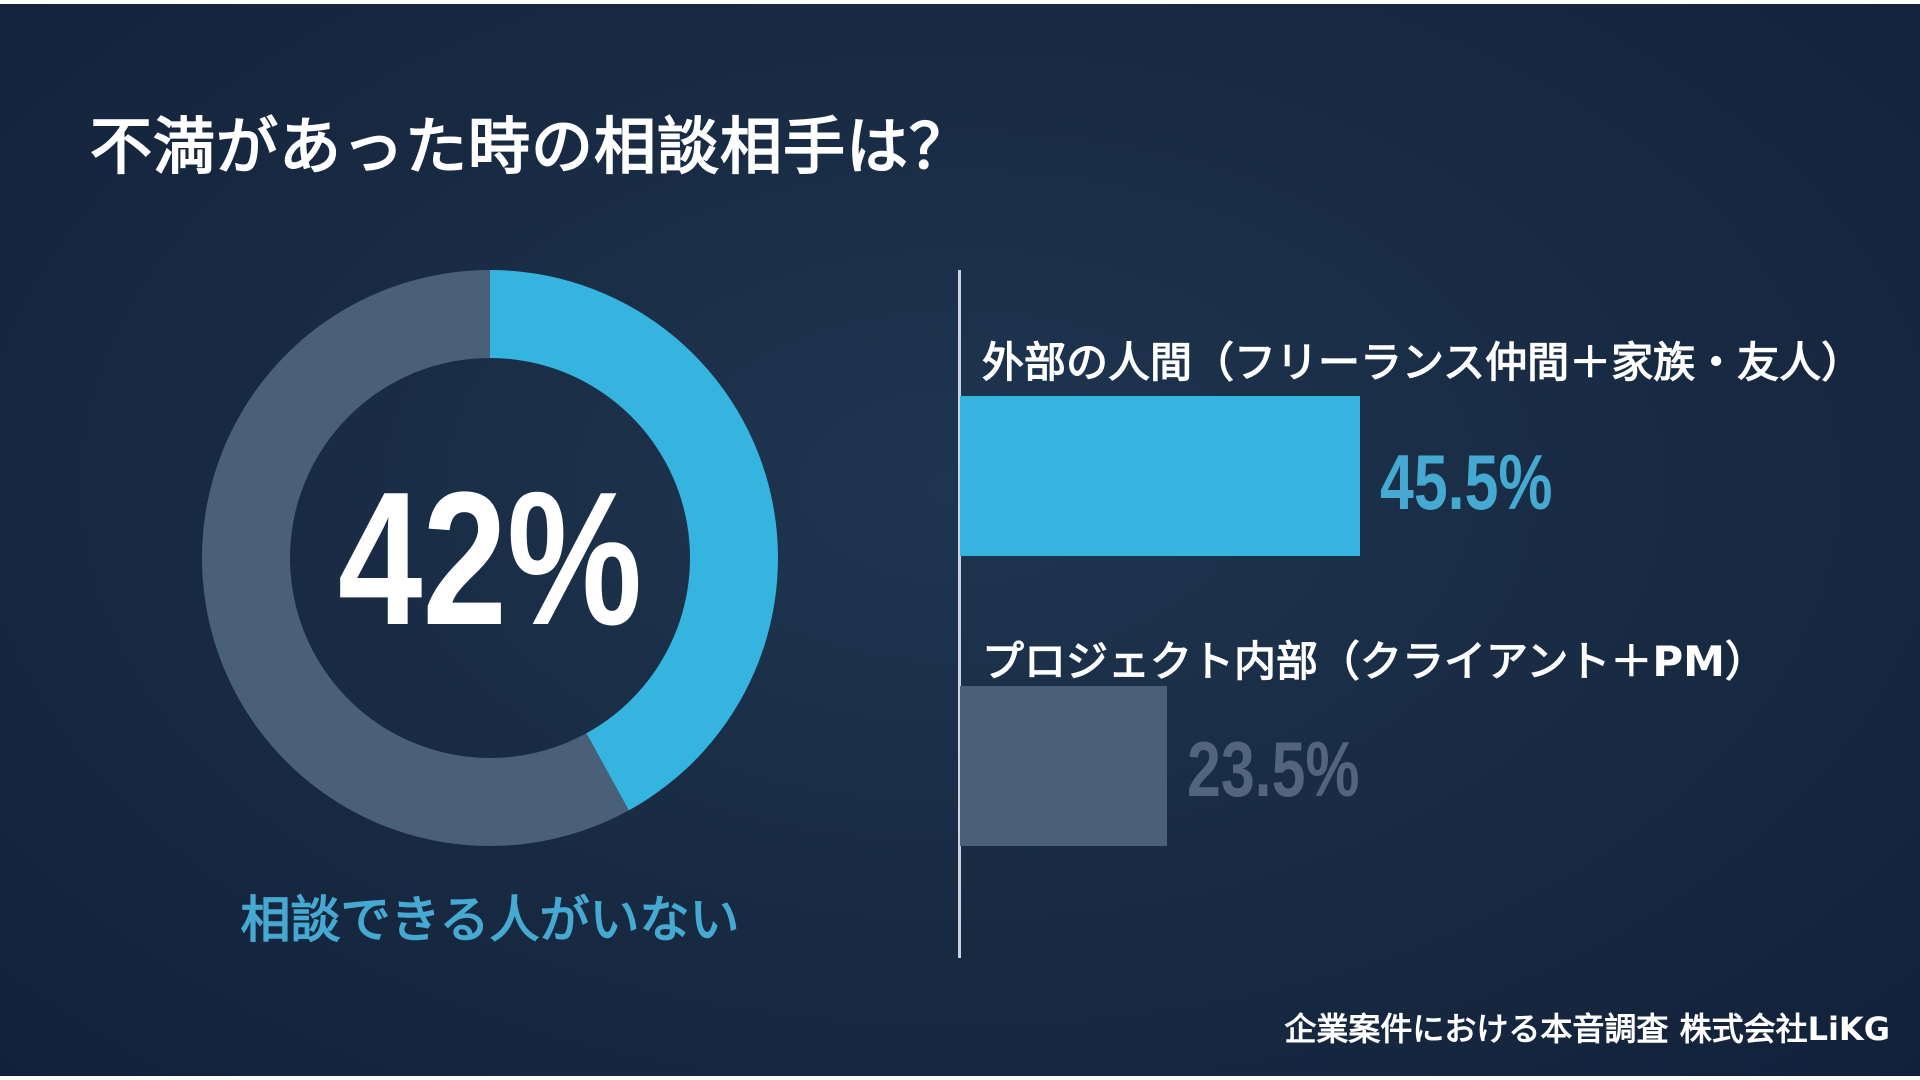 The image size is (1920, 1080). What do you see at coordinates (1466, 482) in the screenshot?
I see `bar-value-external: 45.5%` at bounding box center [1466, 482].